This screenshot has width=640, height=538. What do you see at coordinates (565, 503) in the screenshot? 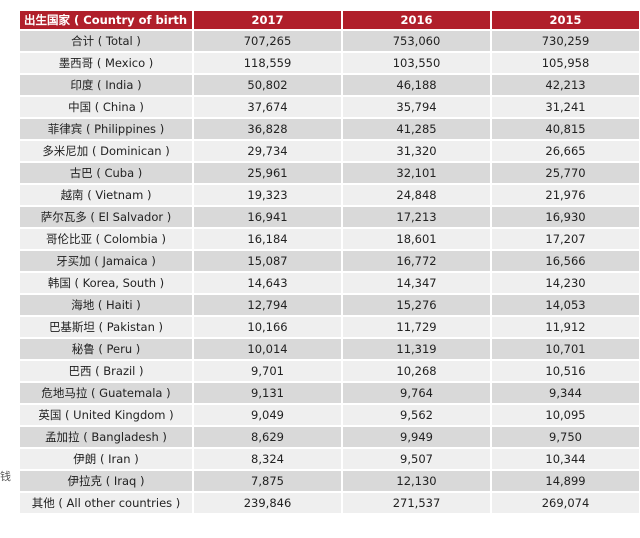
I see `value-2015-cell: 269,074` at bounding box center [565, 503].